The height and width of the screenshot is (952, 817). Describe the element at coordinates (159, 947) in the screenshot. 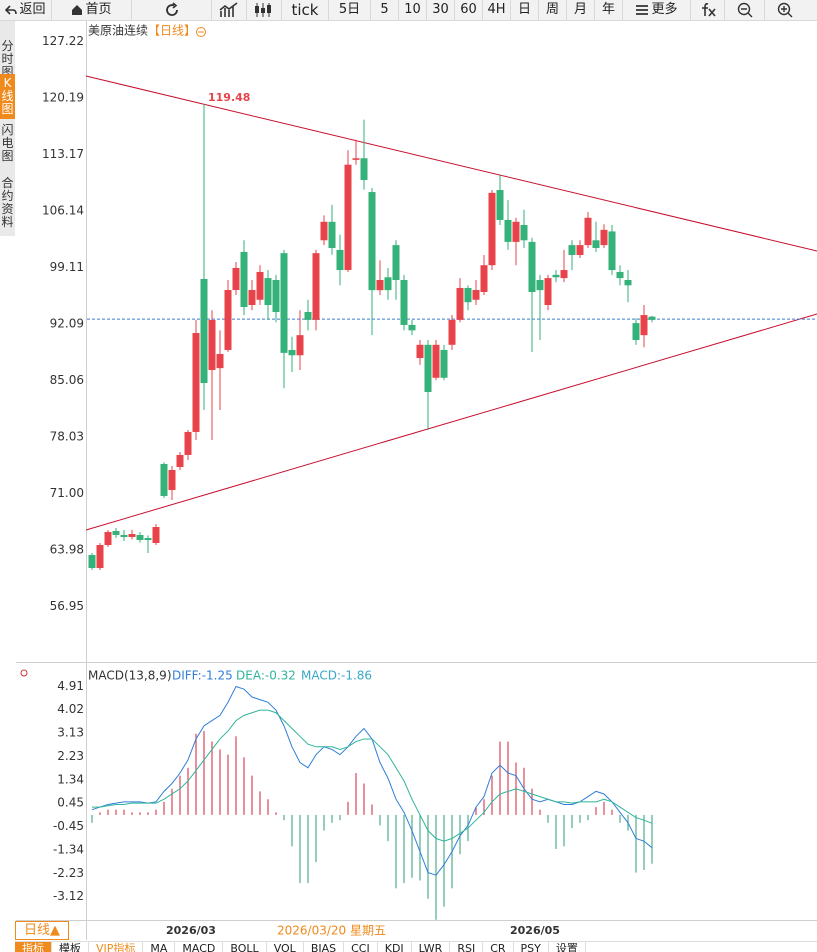

I see `indicator-tab: MA` at that location.